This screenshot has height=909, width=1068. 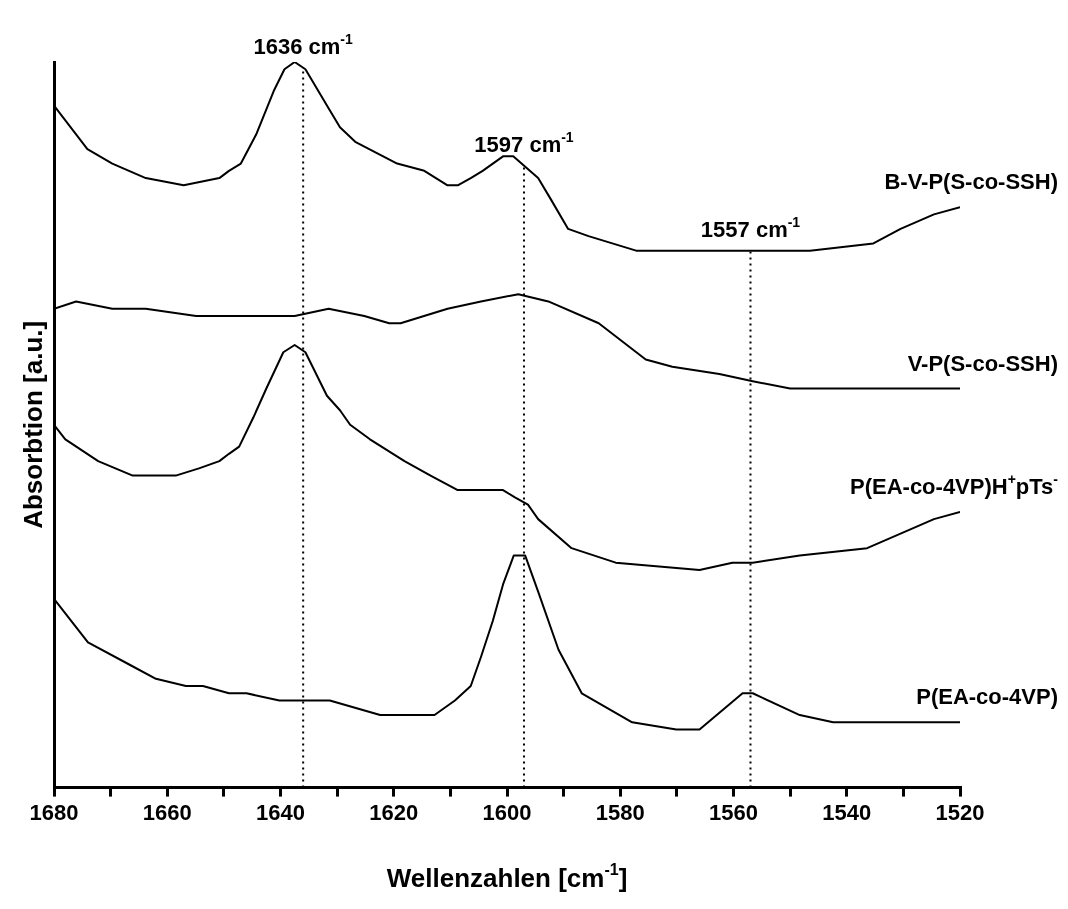 I want to click on x-tick-label: 1540, so click(x=847, y=812).